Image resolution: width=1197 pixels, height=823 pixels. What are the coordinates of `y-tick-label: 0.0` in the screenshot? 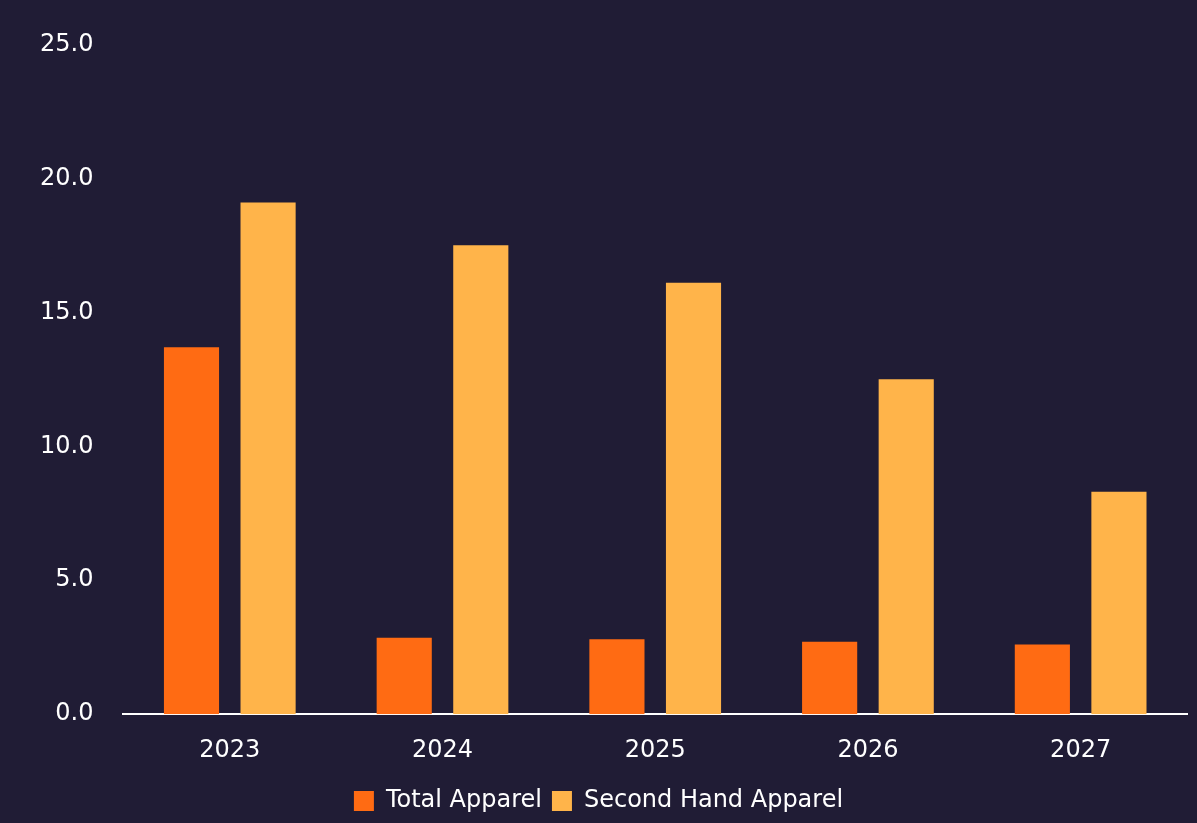 It's located at (74, 712).